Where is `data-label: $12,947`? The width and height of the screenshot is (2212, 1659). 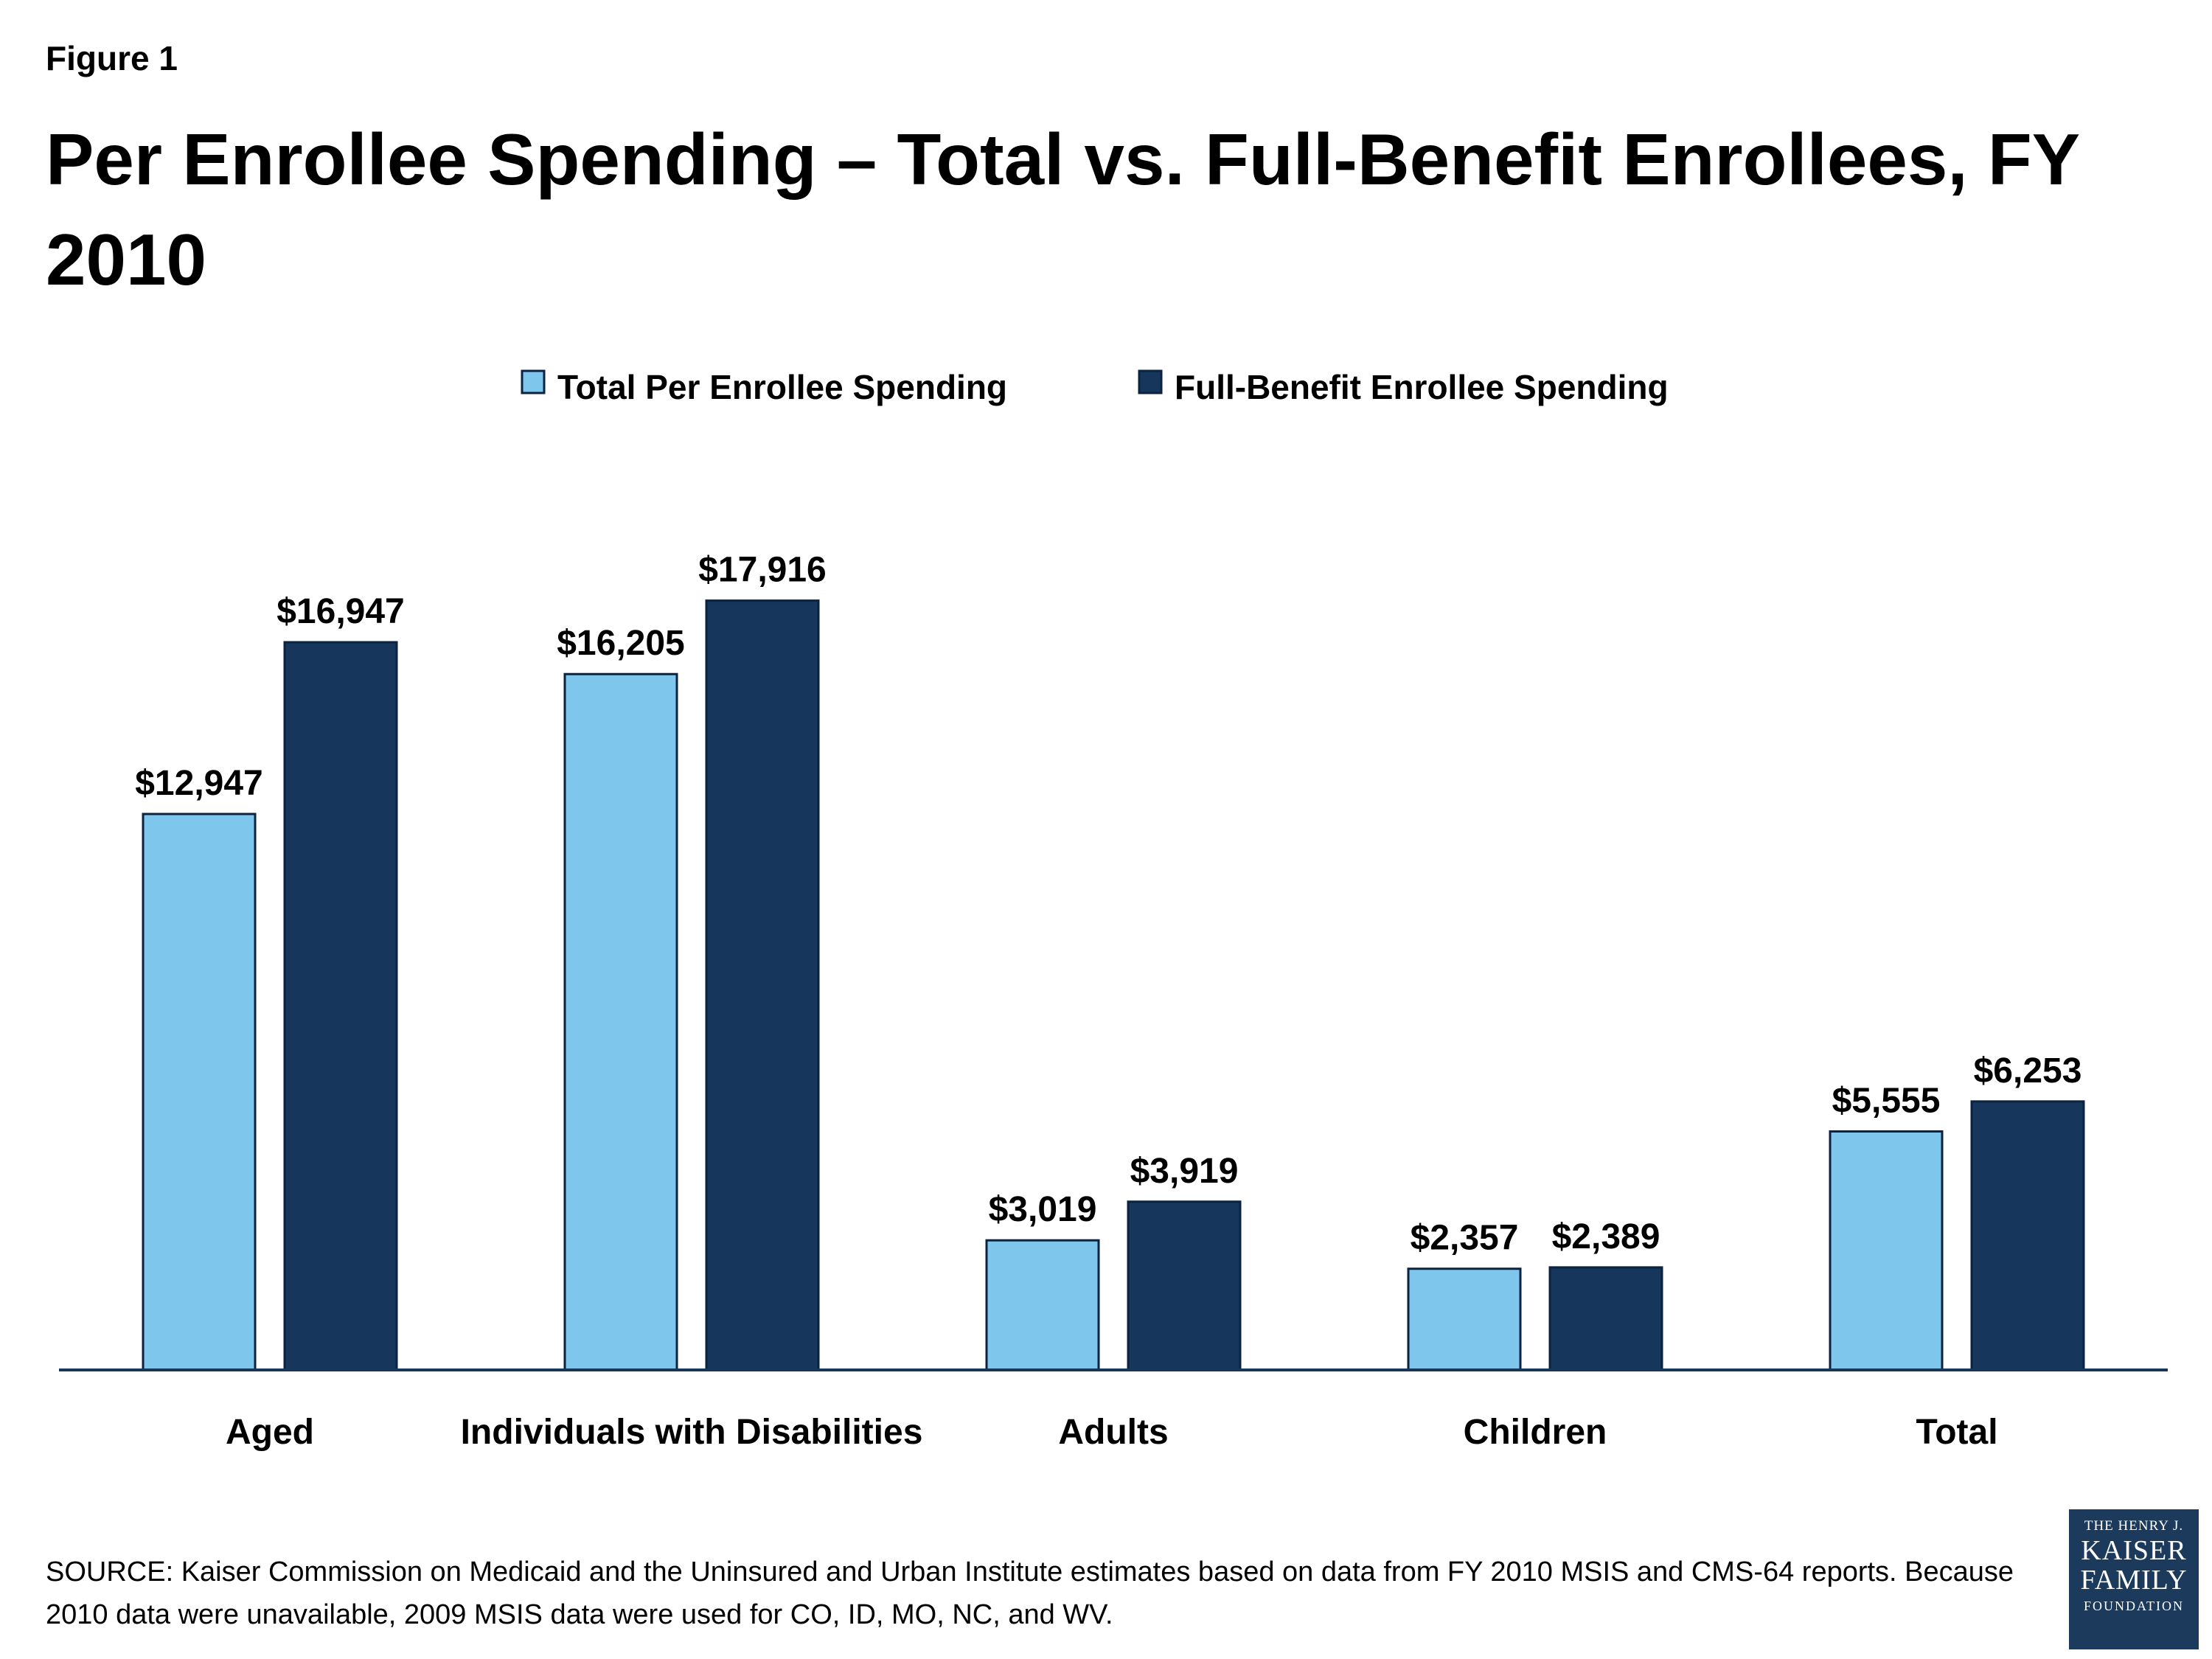 data-label: $12,947 is located at coordinates (199, 783).